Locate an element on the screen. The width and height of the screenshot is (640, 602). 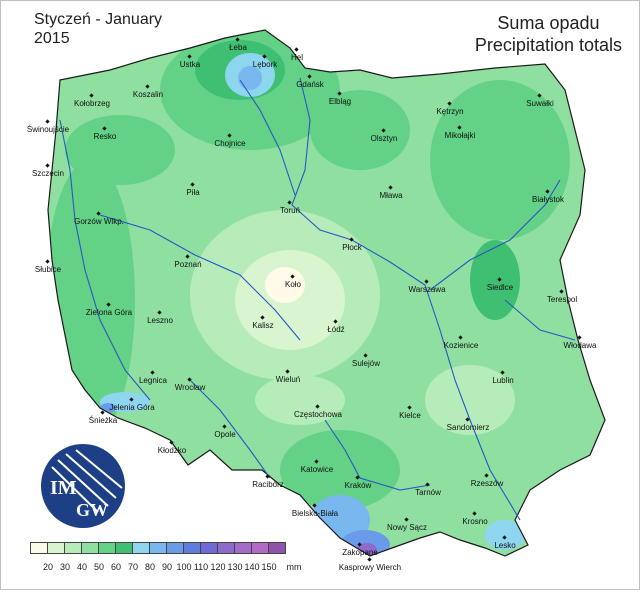
city-label: Bielsko-Biała is located at coordinates (315, 513).